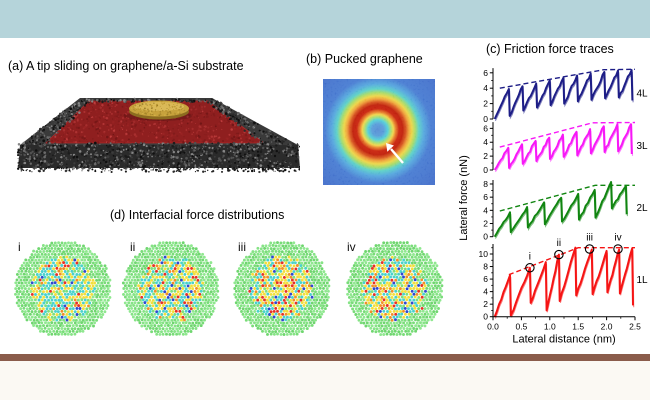 The width and height of the screenshot is (650, 400). I want to click on envelope-1L, so click(571, 261).